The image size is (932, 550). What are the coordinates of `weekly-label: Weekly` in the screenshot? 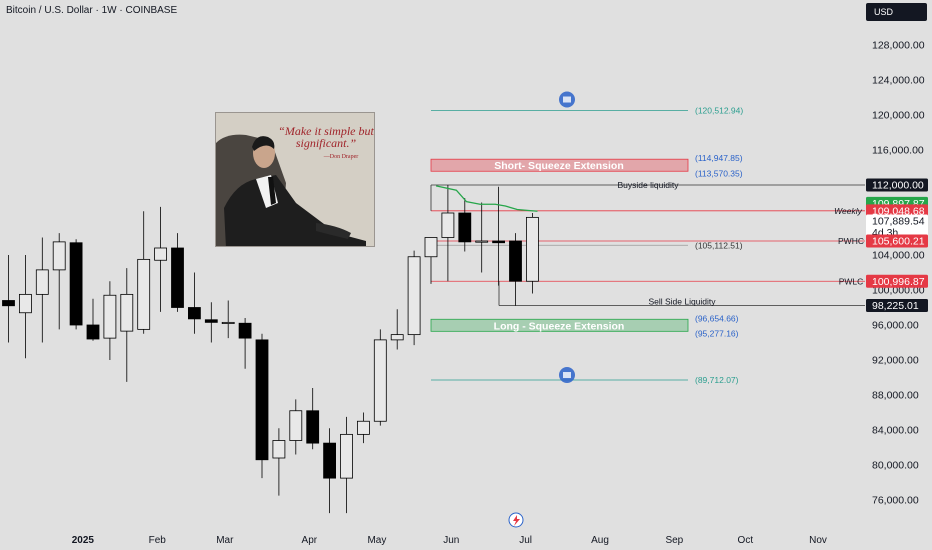 It's located at (848, 211).